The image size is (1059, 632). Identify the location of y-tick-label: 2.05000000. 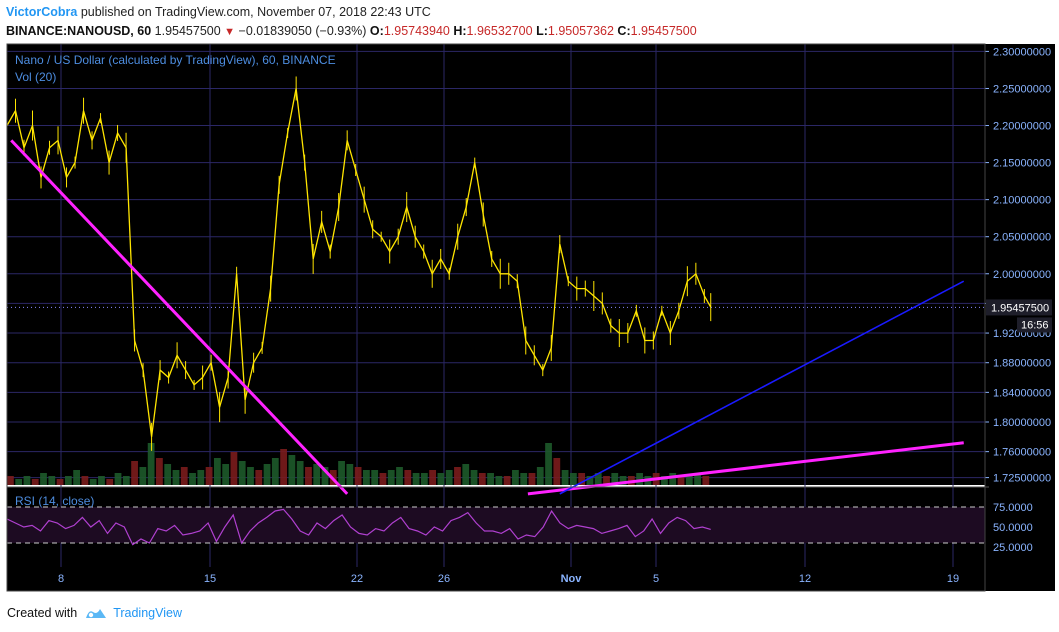
(1022, 238).